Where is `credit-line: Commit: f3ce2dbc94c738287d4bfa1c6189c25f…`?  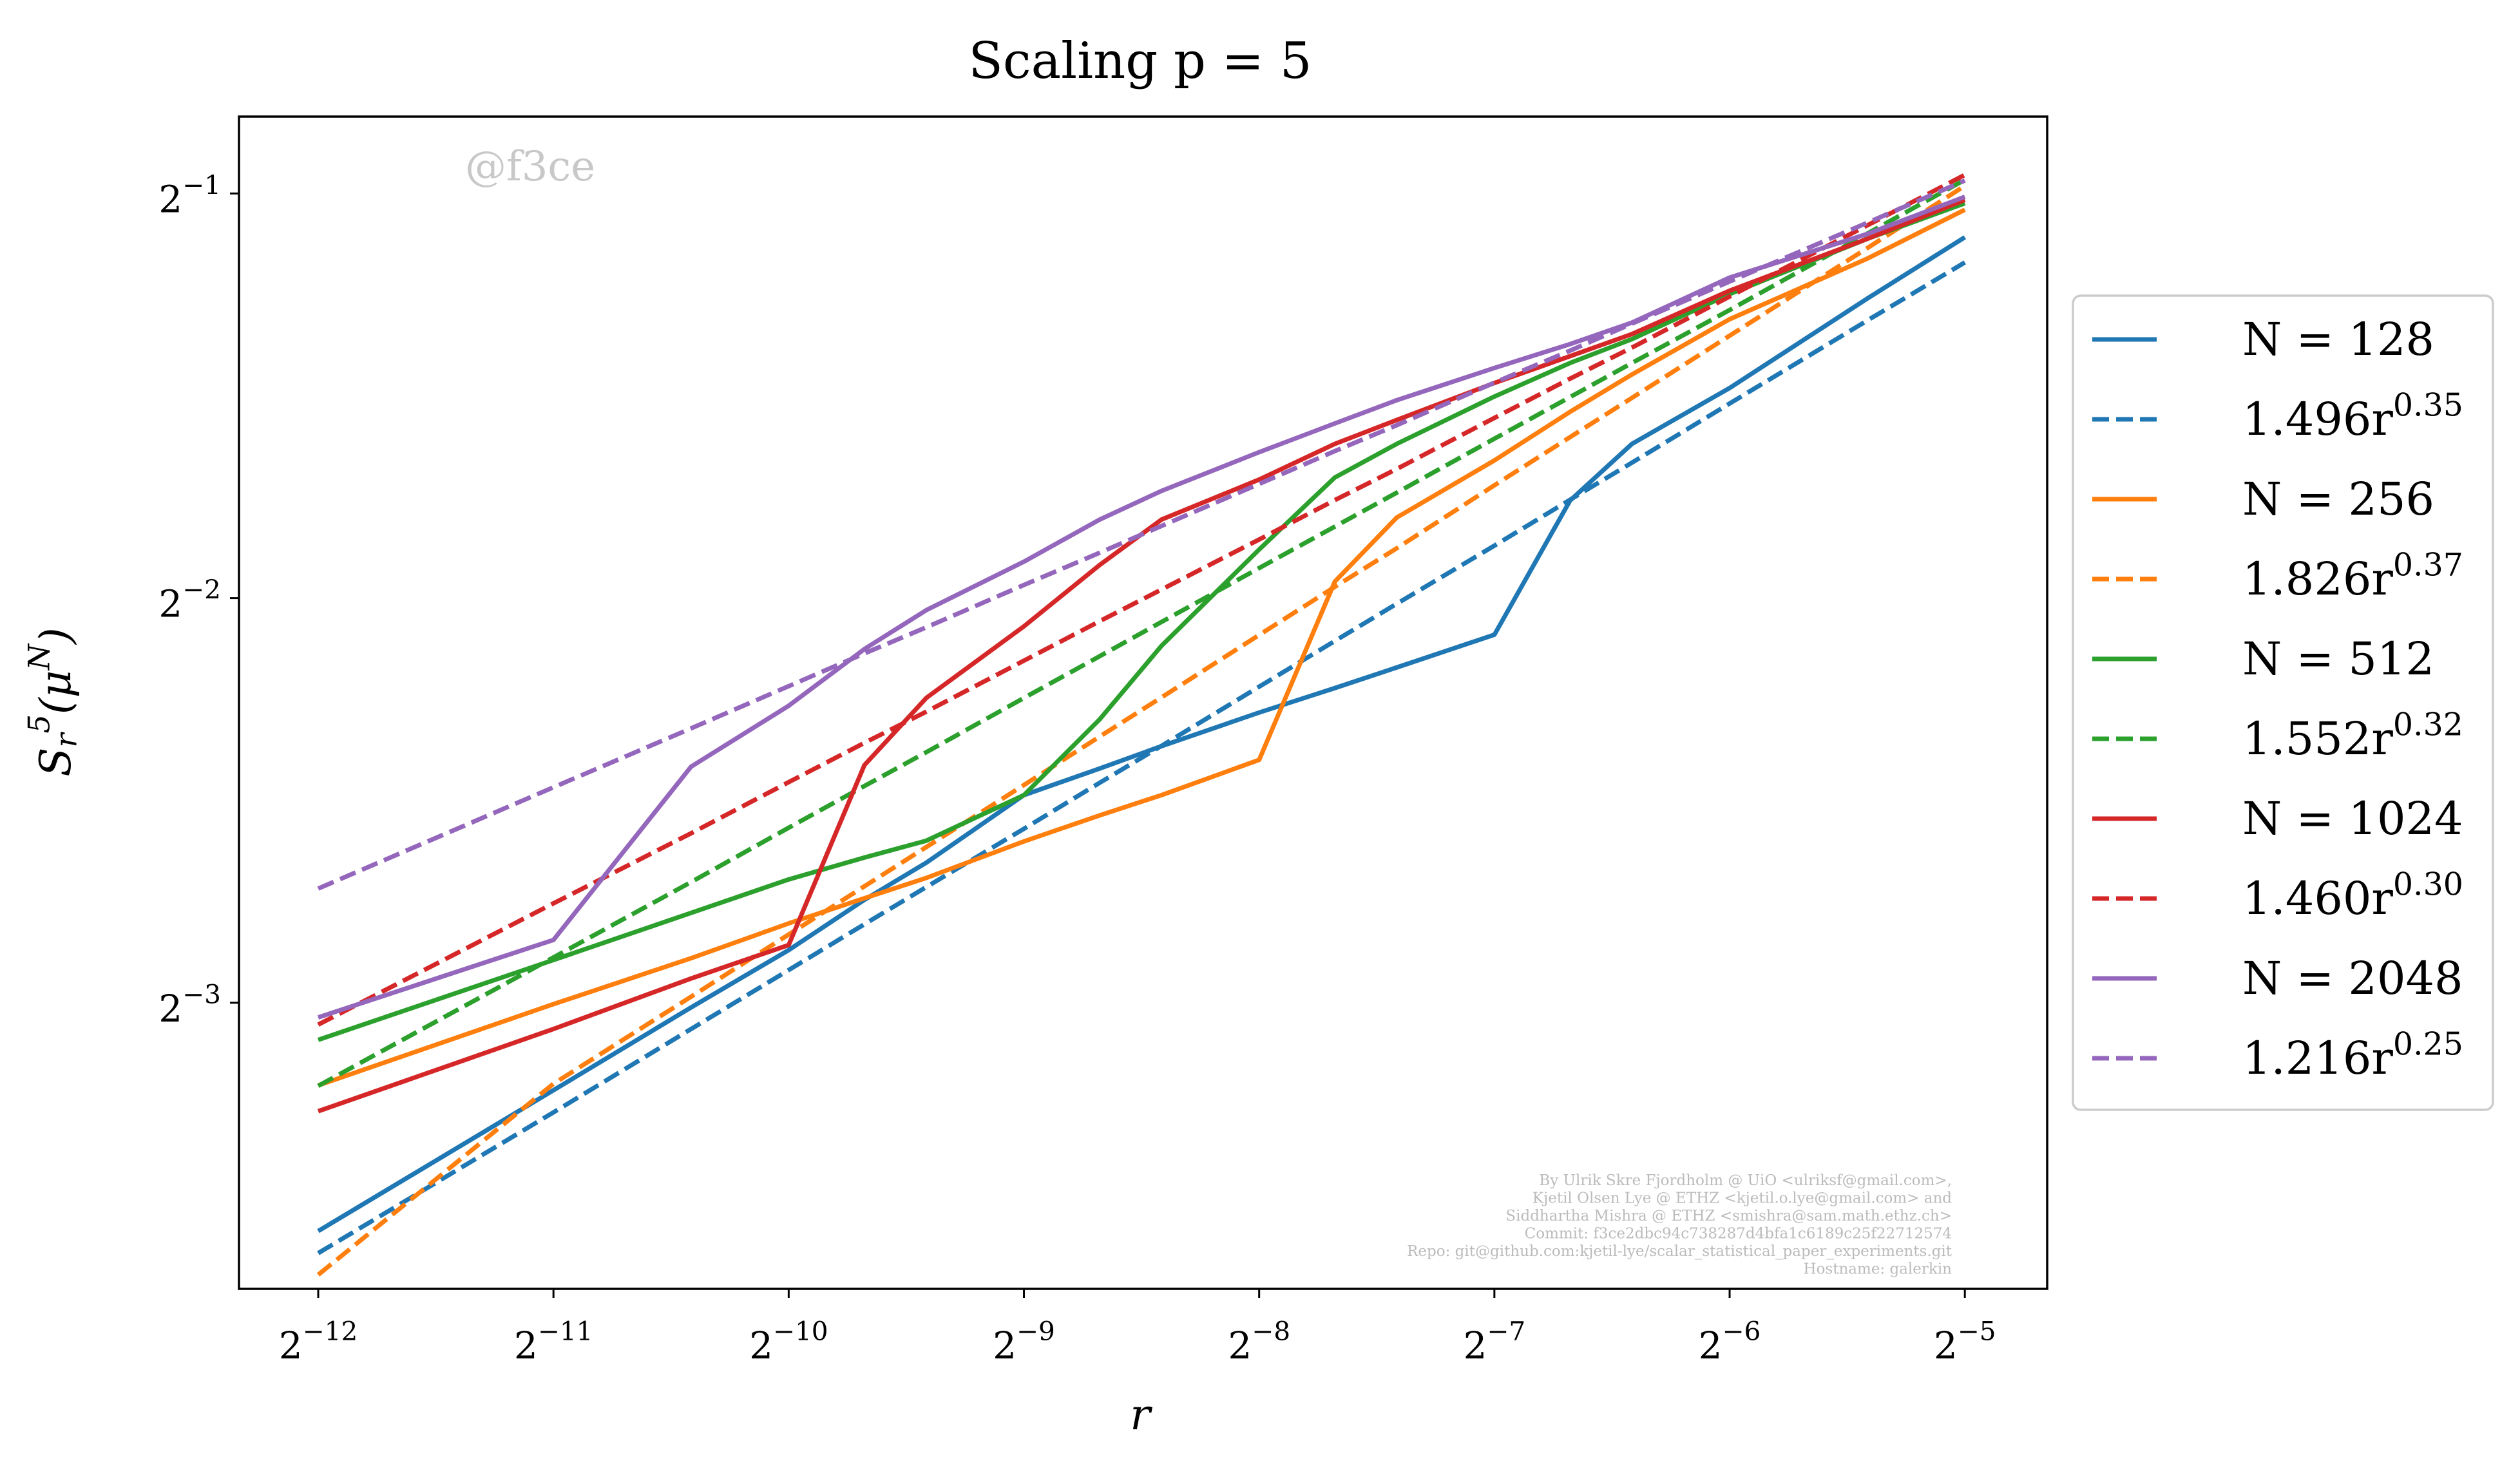 credit-line: Commit: f3ce2dbc94c738287d4bfa1c6189c25f… is located at coordinates (1738, 1234).